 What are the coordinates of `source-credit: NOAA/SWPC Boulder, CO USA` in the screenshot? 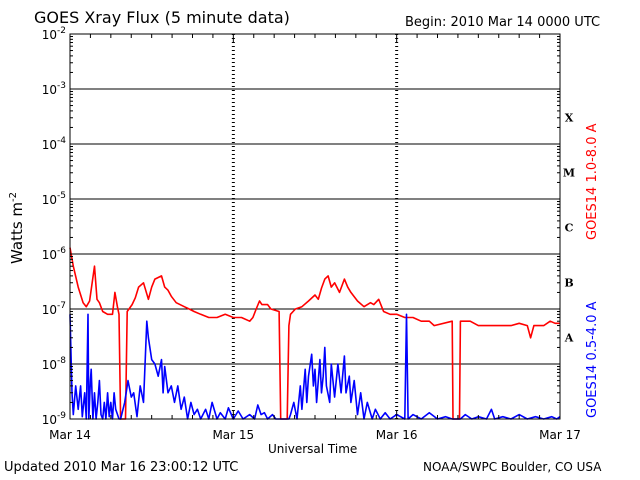 It's located at (512, 467).